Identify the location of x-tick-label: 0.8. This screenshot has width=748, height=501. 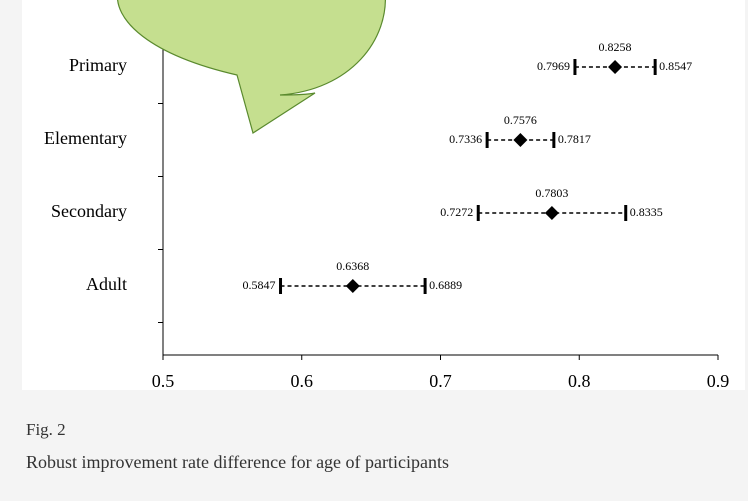
(579, 381).